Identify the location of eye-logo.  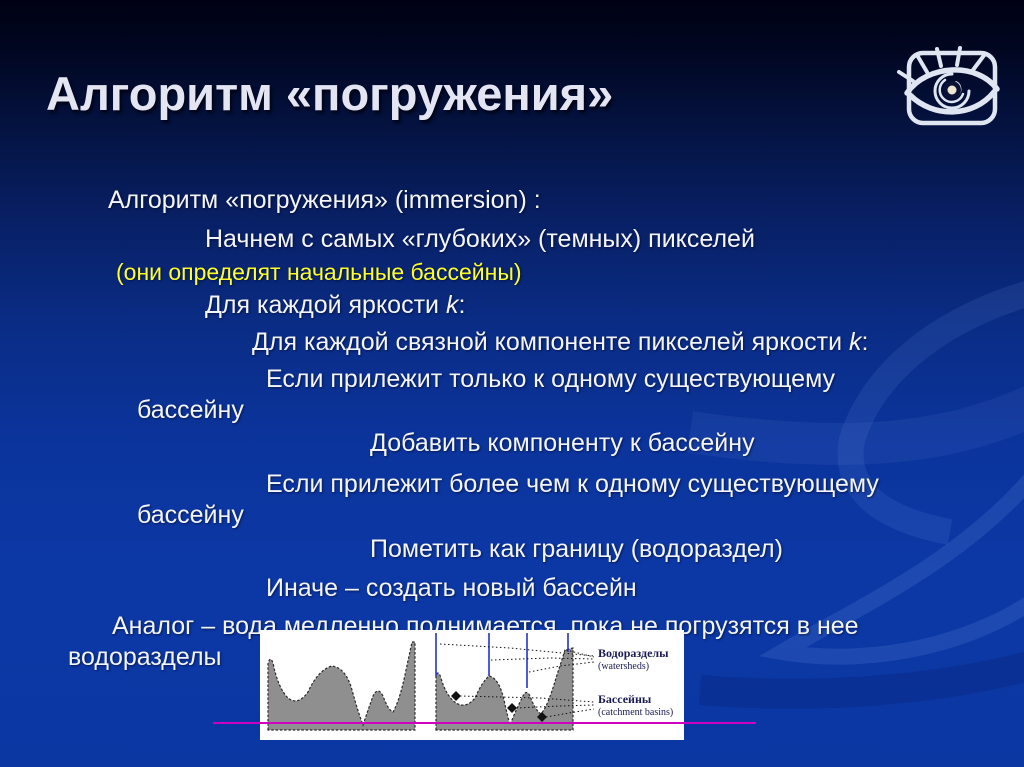
(952, 88).